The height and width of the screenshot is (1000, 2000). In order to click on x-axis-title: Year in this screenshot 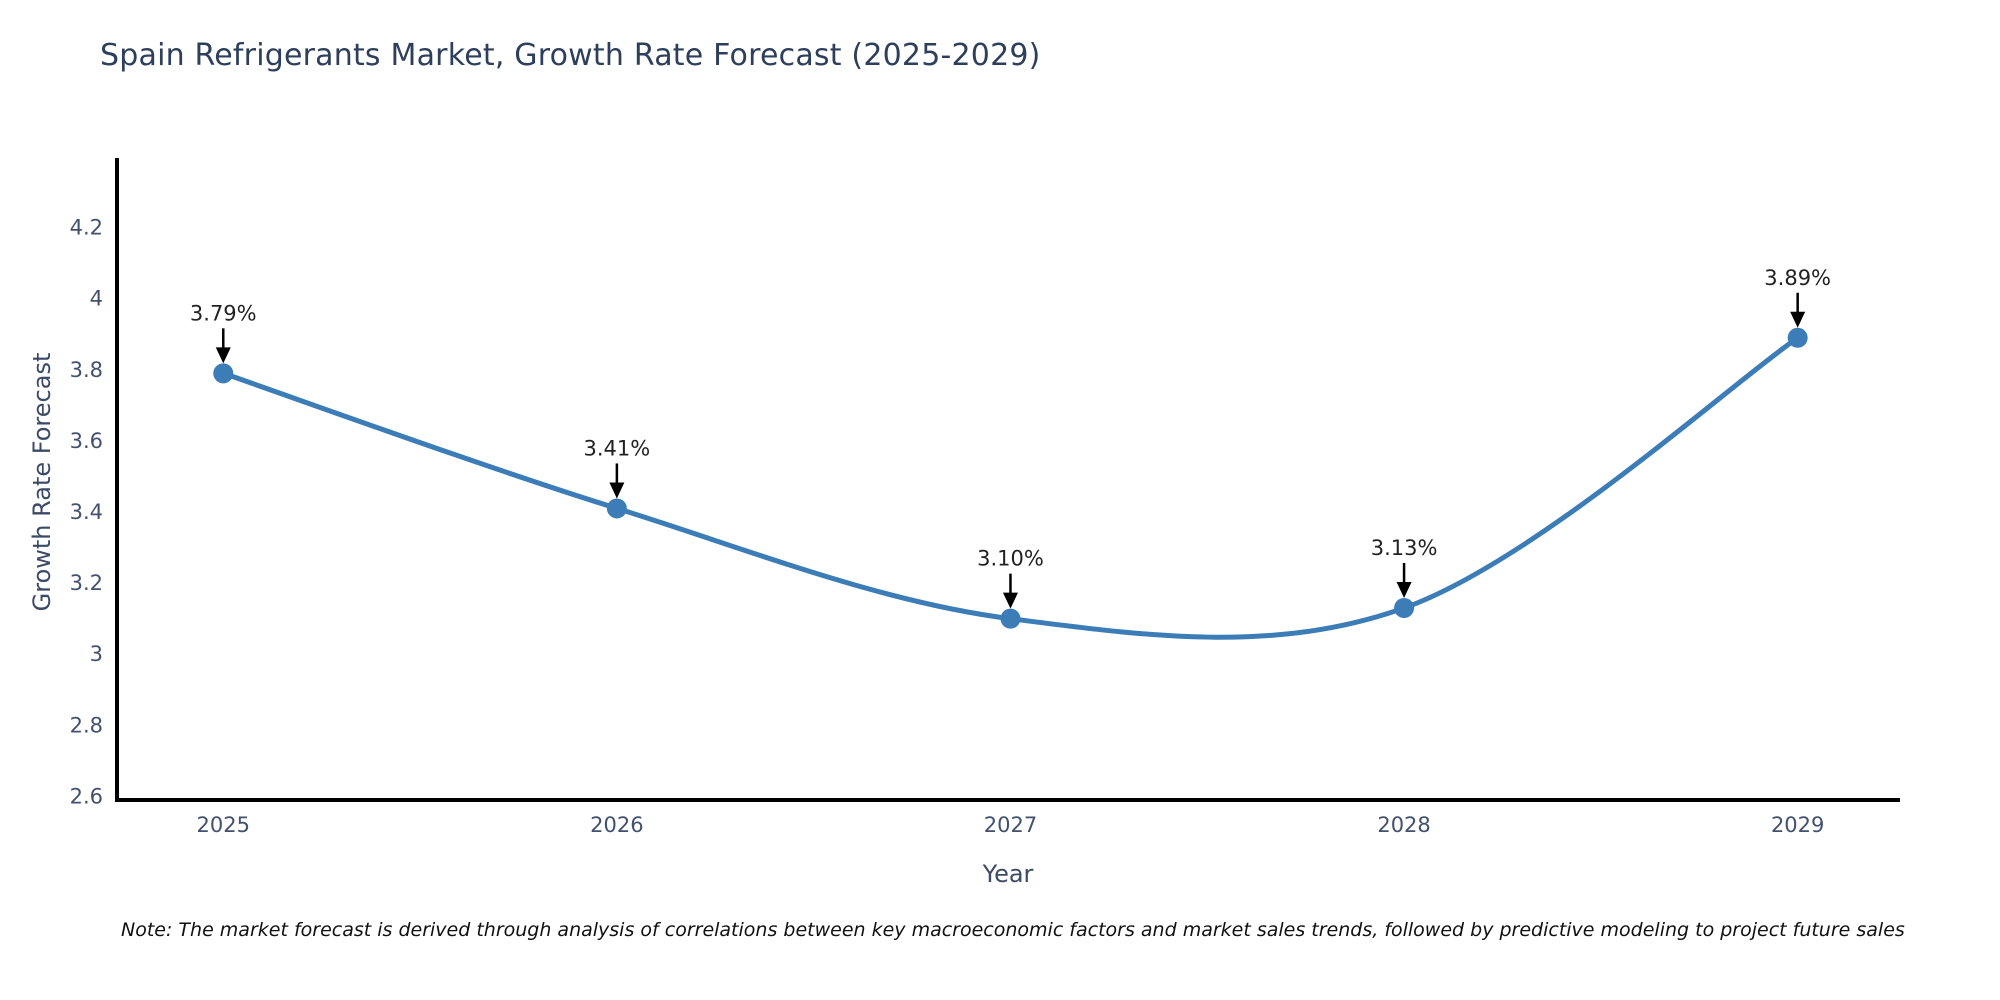, I will do `click(1008, 874)`.